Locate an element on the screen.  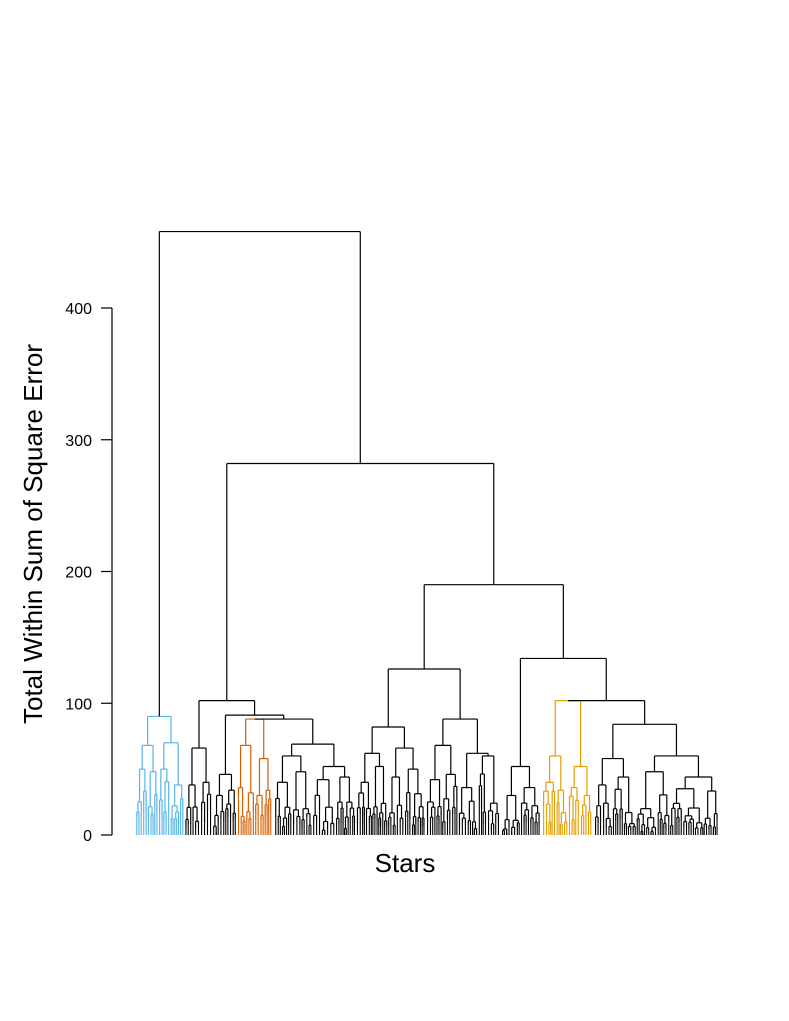
y-tick-label: 200 is located at coordinates (78, 573).